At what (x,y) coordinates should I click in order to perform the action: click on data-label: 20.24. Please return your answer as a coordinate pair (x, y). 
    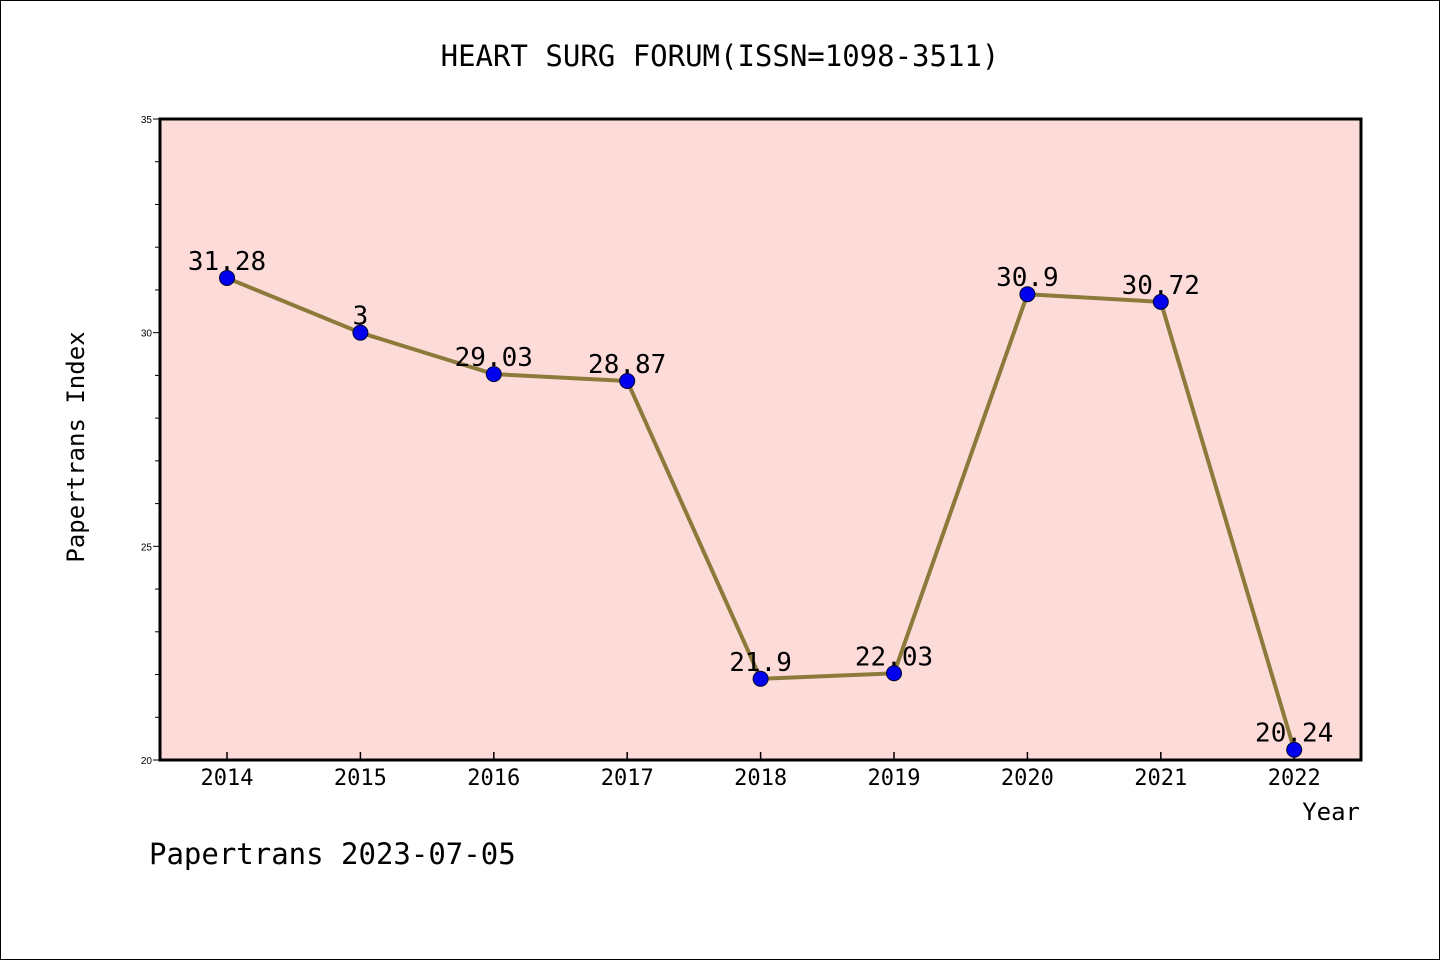
    Looking at the image, I should click on (1294, 734).